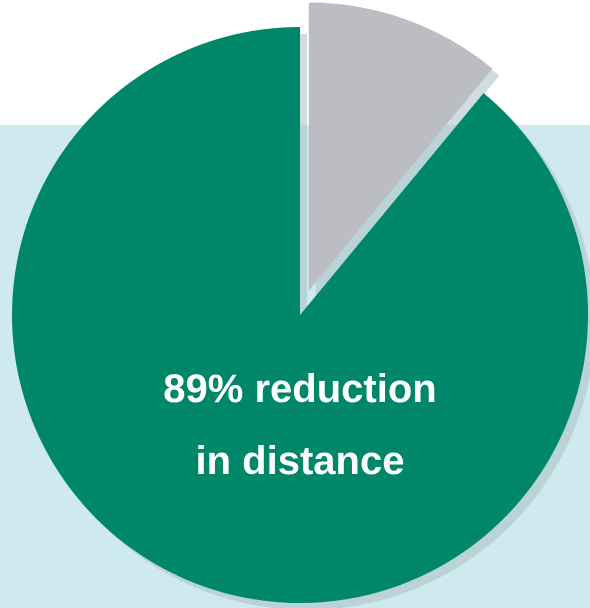 The width and height of the screenshot is (590, 608). I want to click on pie-label-line-2: in distance, so click(300, 461).